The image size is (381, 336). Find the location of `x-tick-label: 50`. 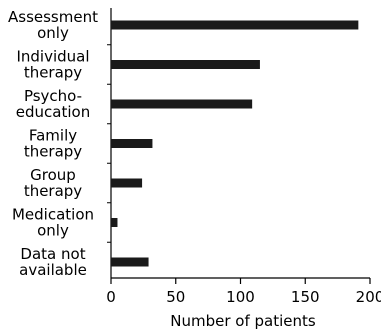

x-tick-label: 50 is located at coordinates (175, 297).